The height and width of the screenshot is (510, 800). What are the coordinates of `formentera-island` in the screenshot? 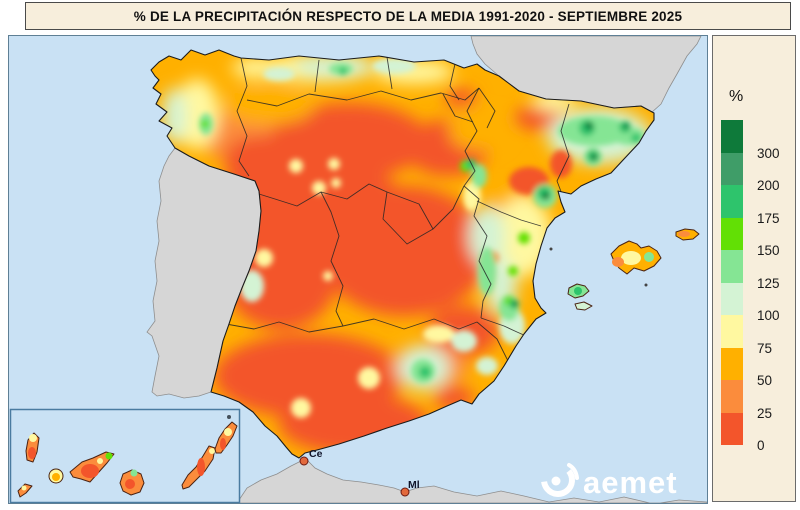 It's located at (583, 306).